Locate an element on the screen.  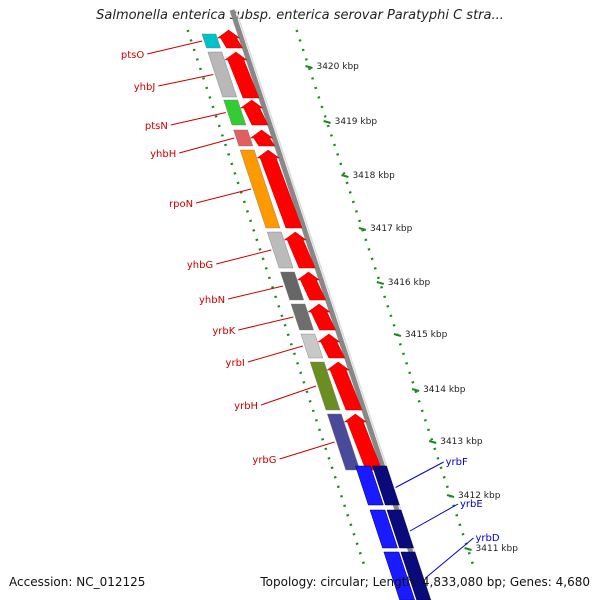
leader-yhbN is located at coordinates (255, 292).